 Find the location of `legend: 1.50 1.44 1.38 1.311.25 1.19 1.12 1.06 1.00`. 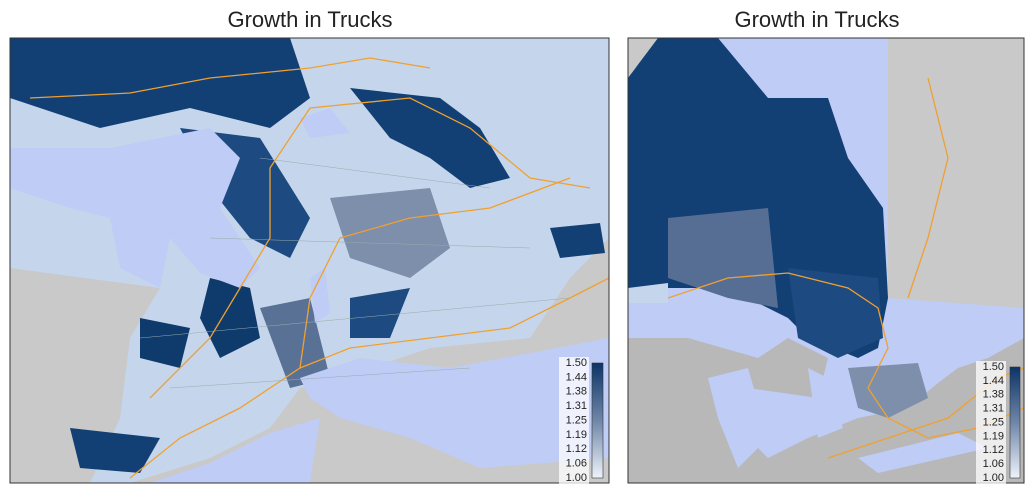

legend: 1.50 1.44 1.38 1.311.25 1.19 1.12 1.06 1.00 is located at coordinates (991, 422).